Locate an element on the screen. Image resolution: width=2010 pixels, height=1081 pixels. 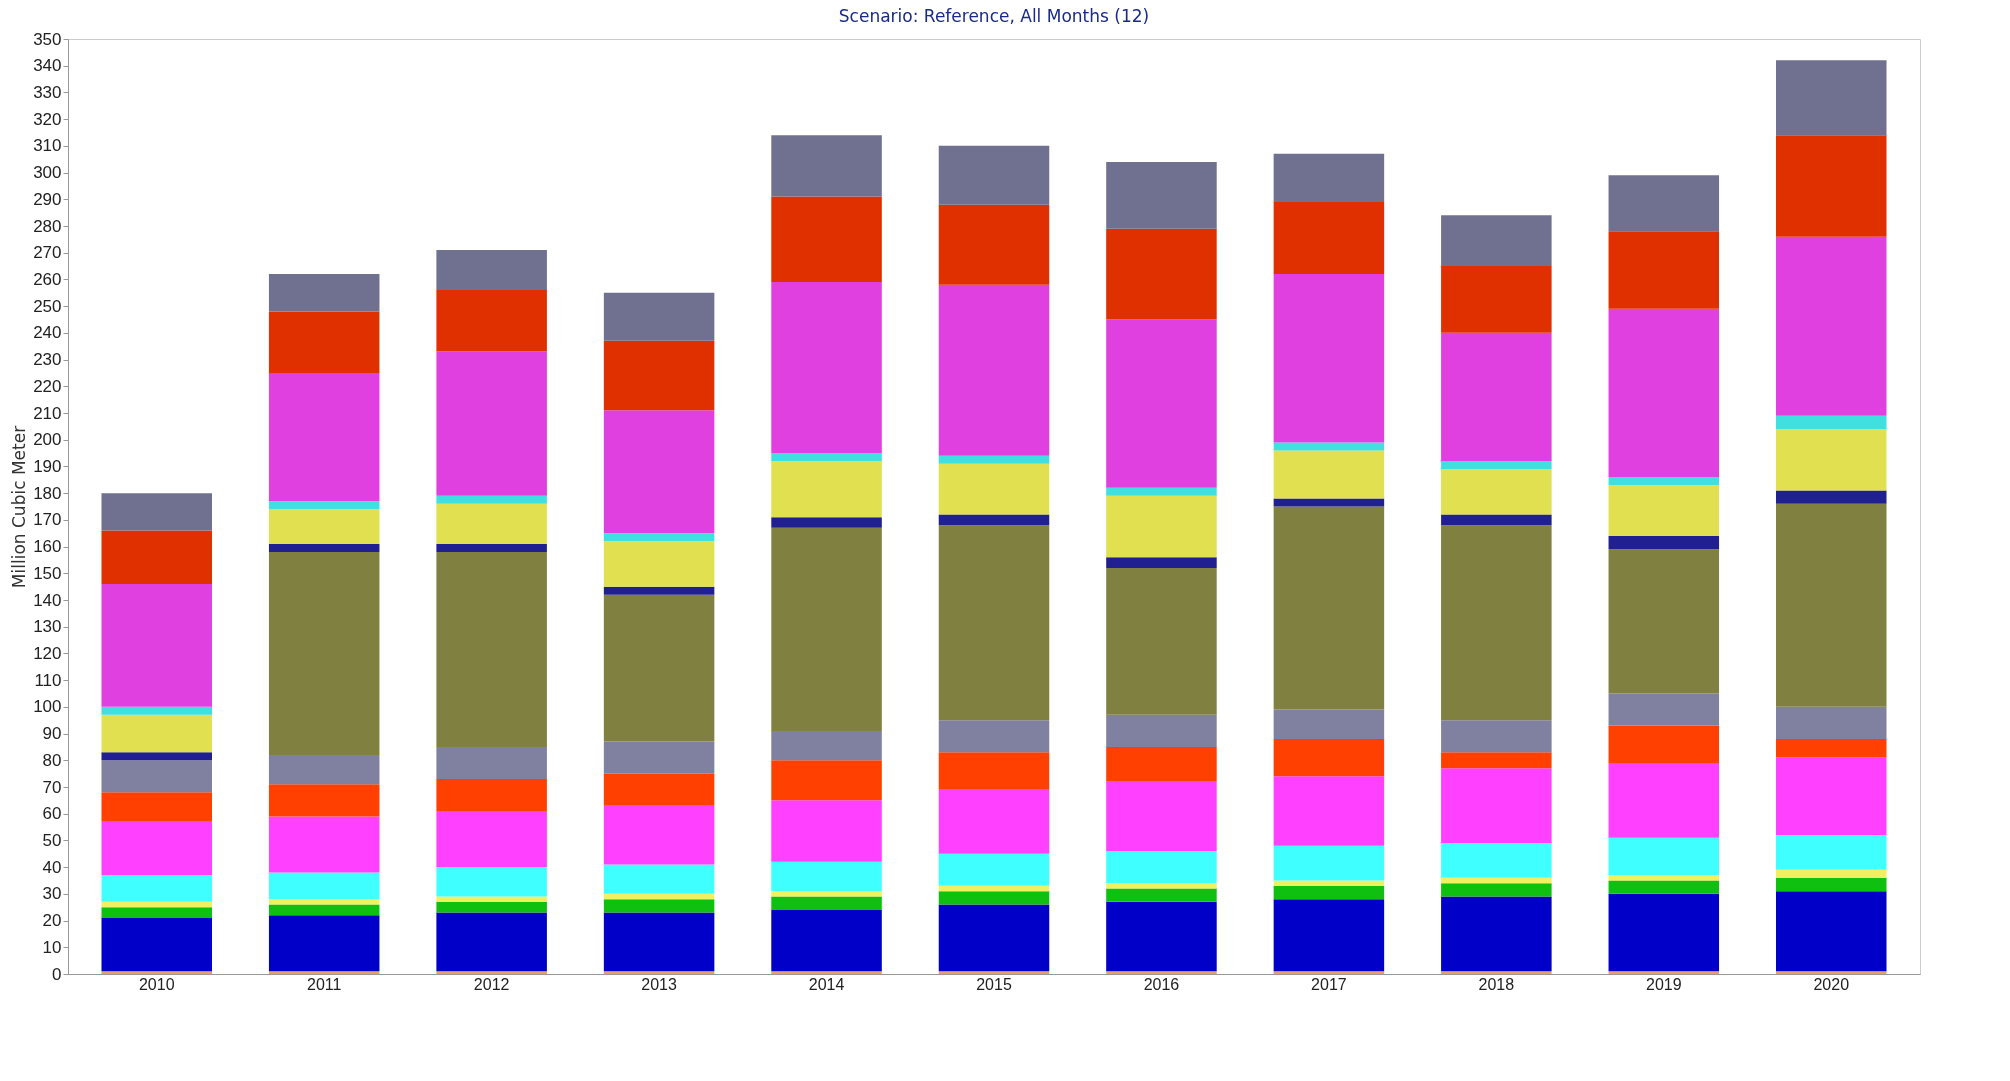
y-tick-label: 320 is located at coordinates (47, 119).